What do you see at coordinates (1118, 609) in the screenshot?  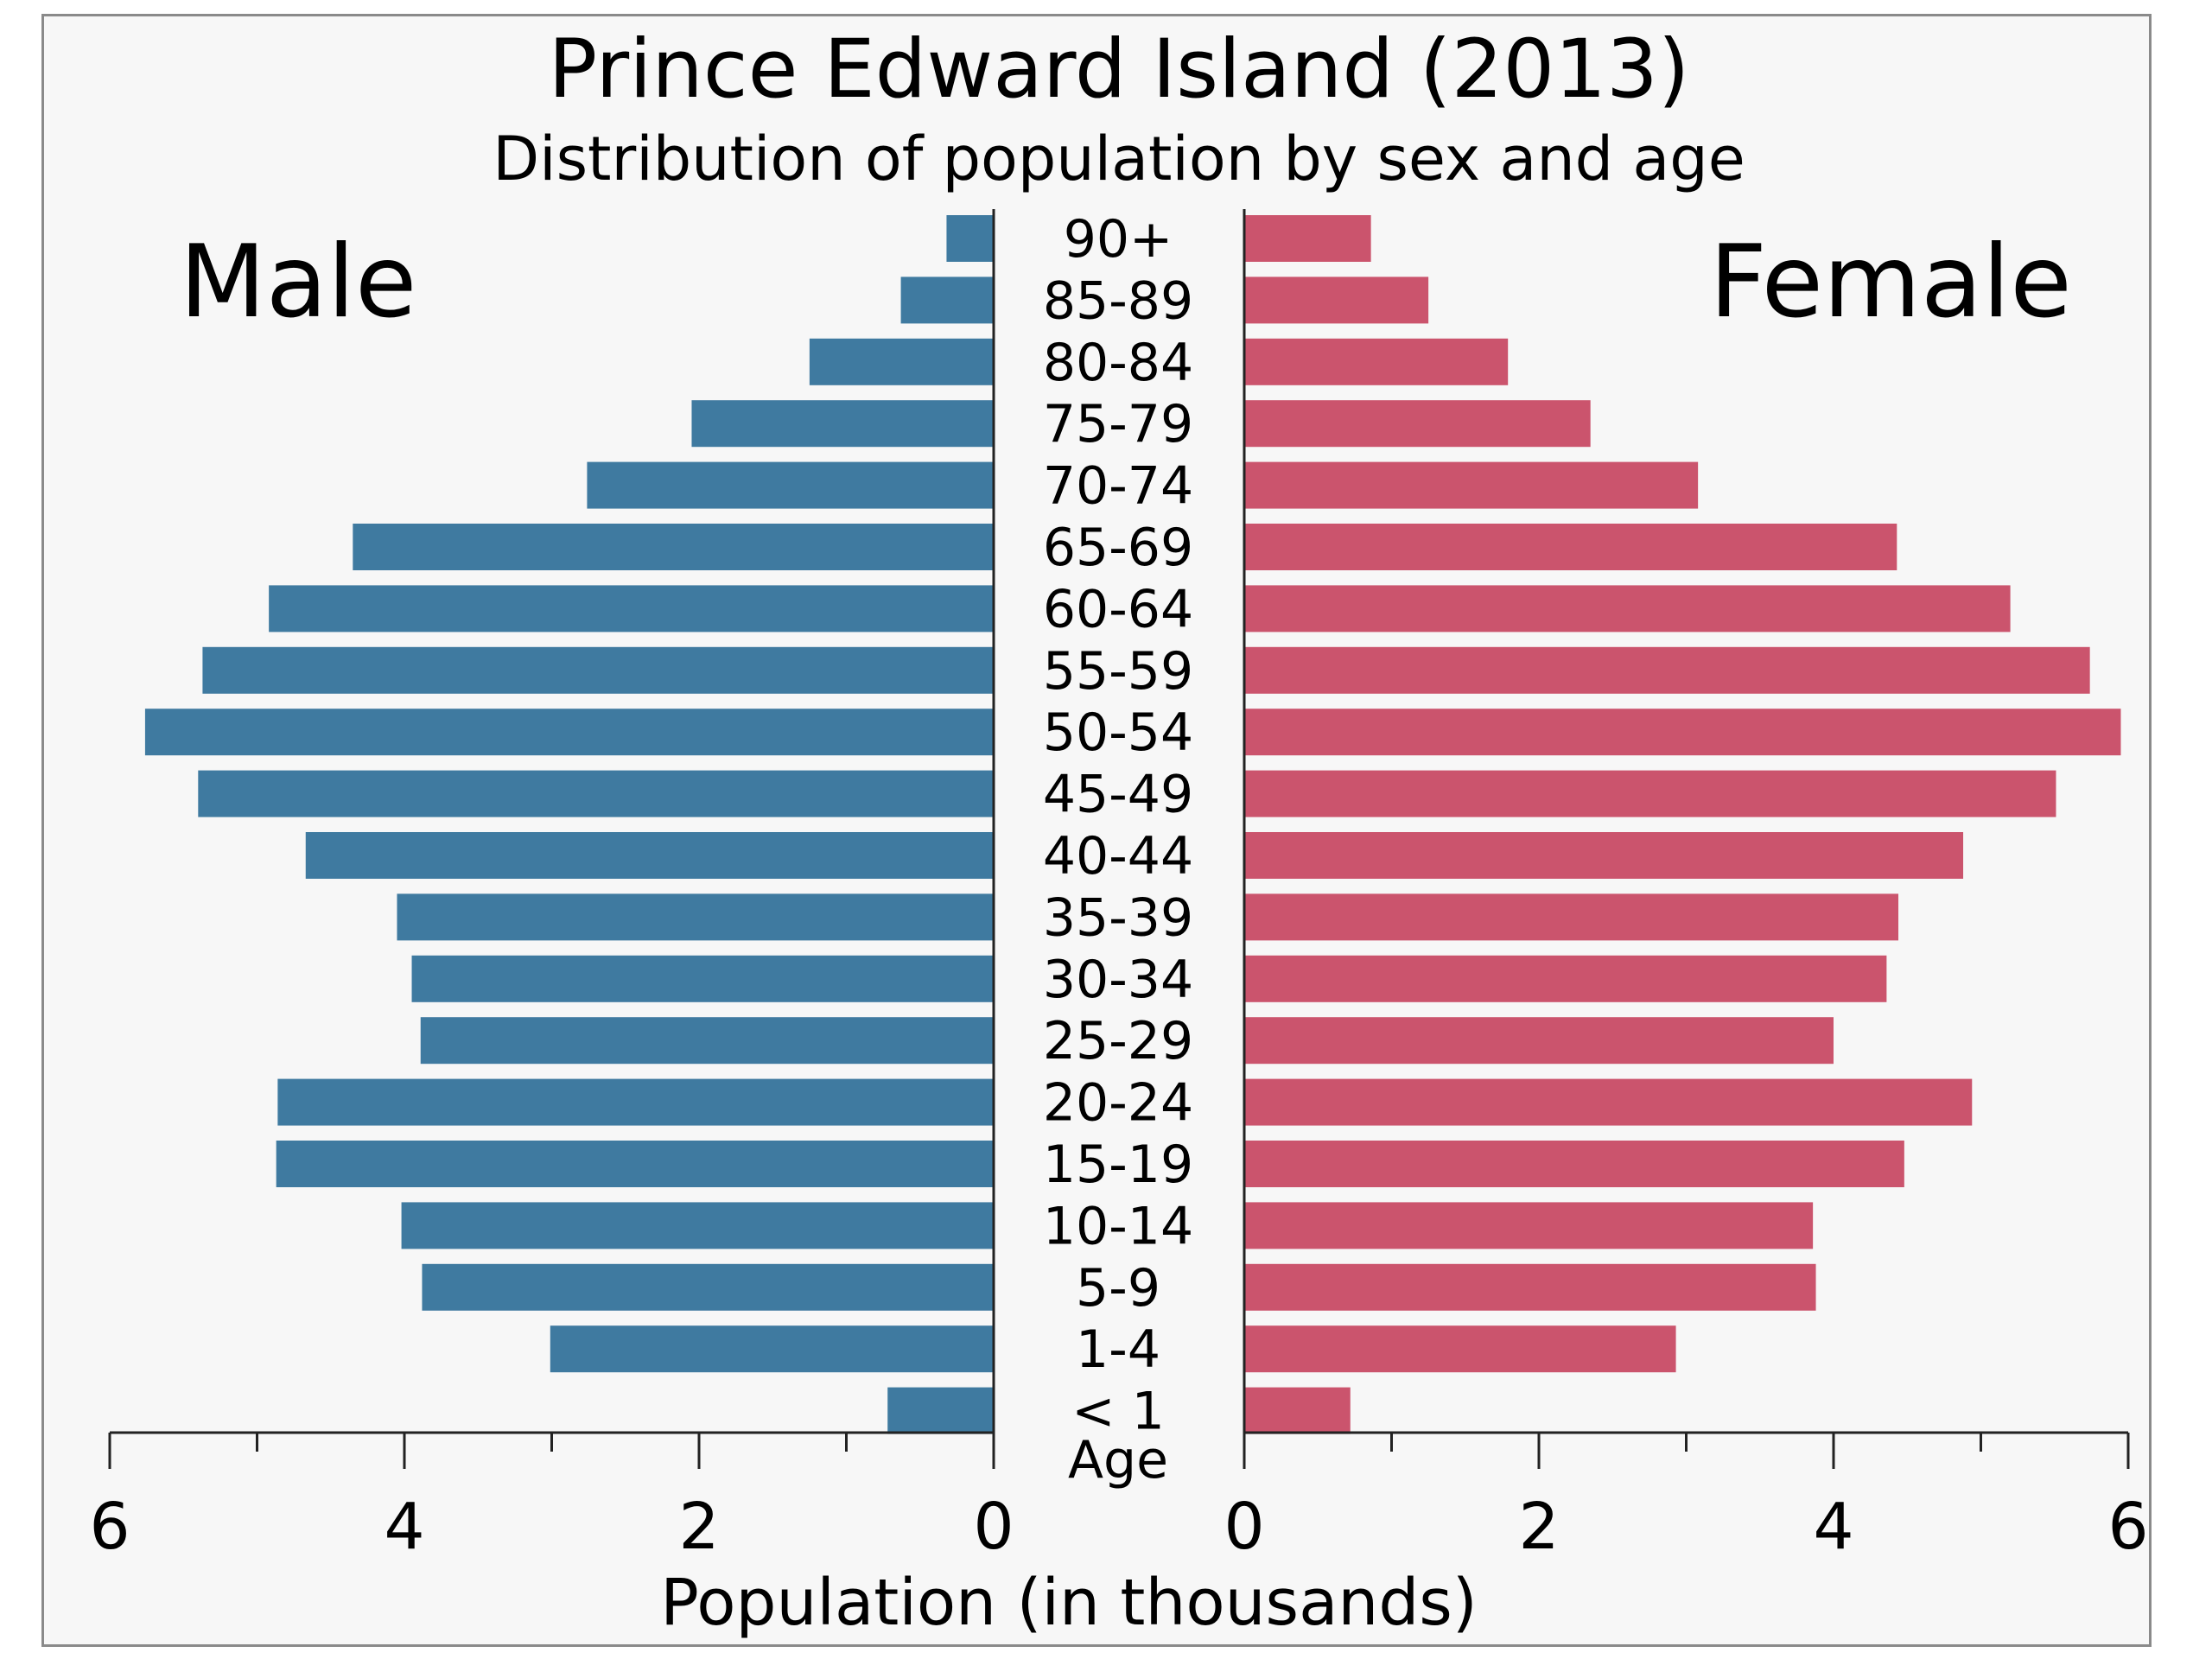 I see `age-group-label: 60-64` at bounding box center [1118, 609].